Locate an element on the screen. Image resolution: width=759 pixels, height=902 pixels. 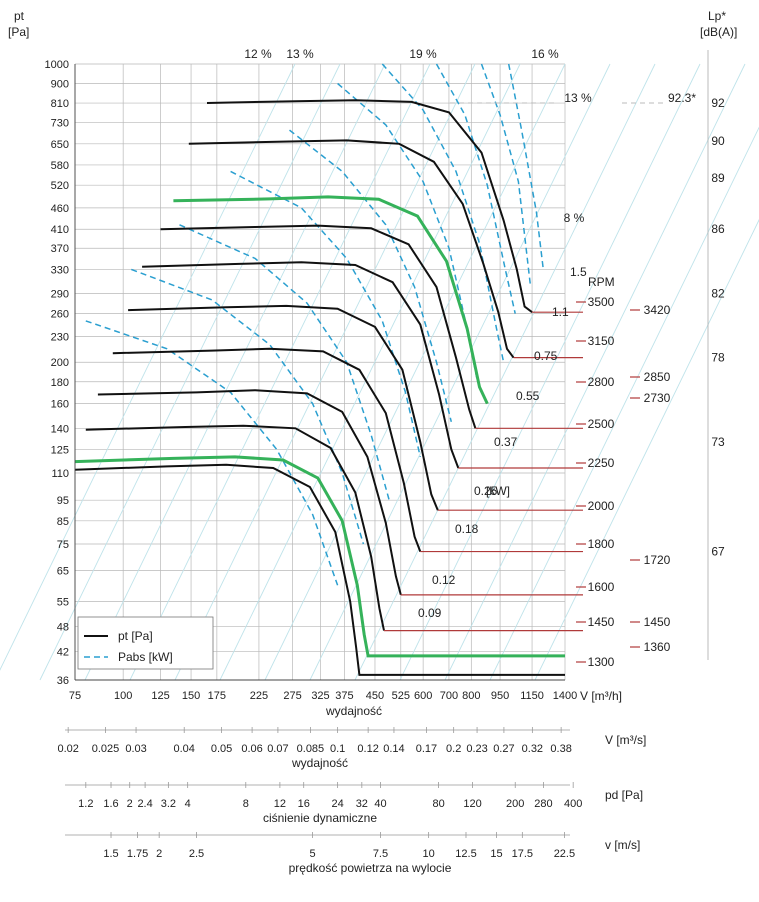
power-curve-label: 0.09 is located at coordinates (430, 613).